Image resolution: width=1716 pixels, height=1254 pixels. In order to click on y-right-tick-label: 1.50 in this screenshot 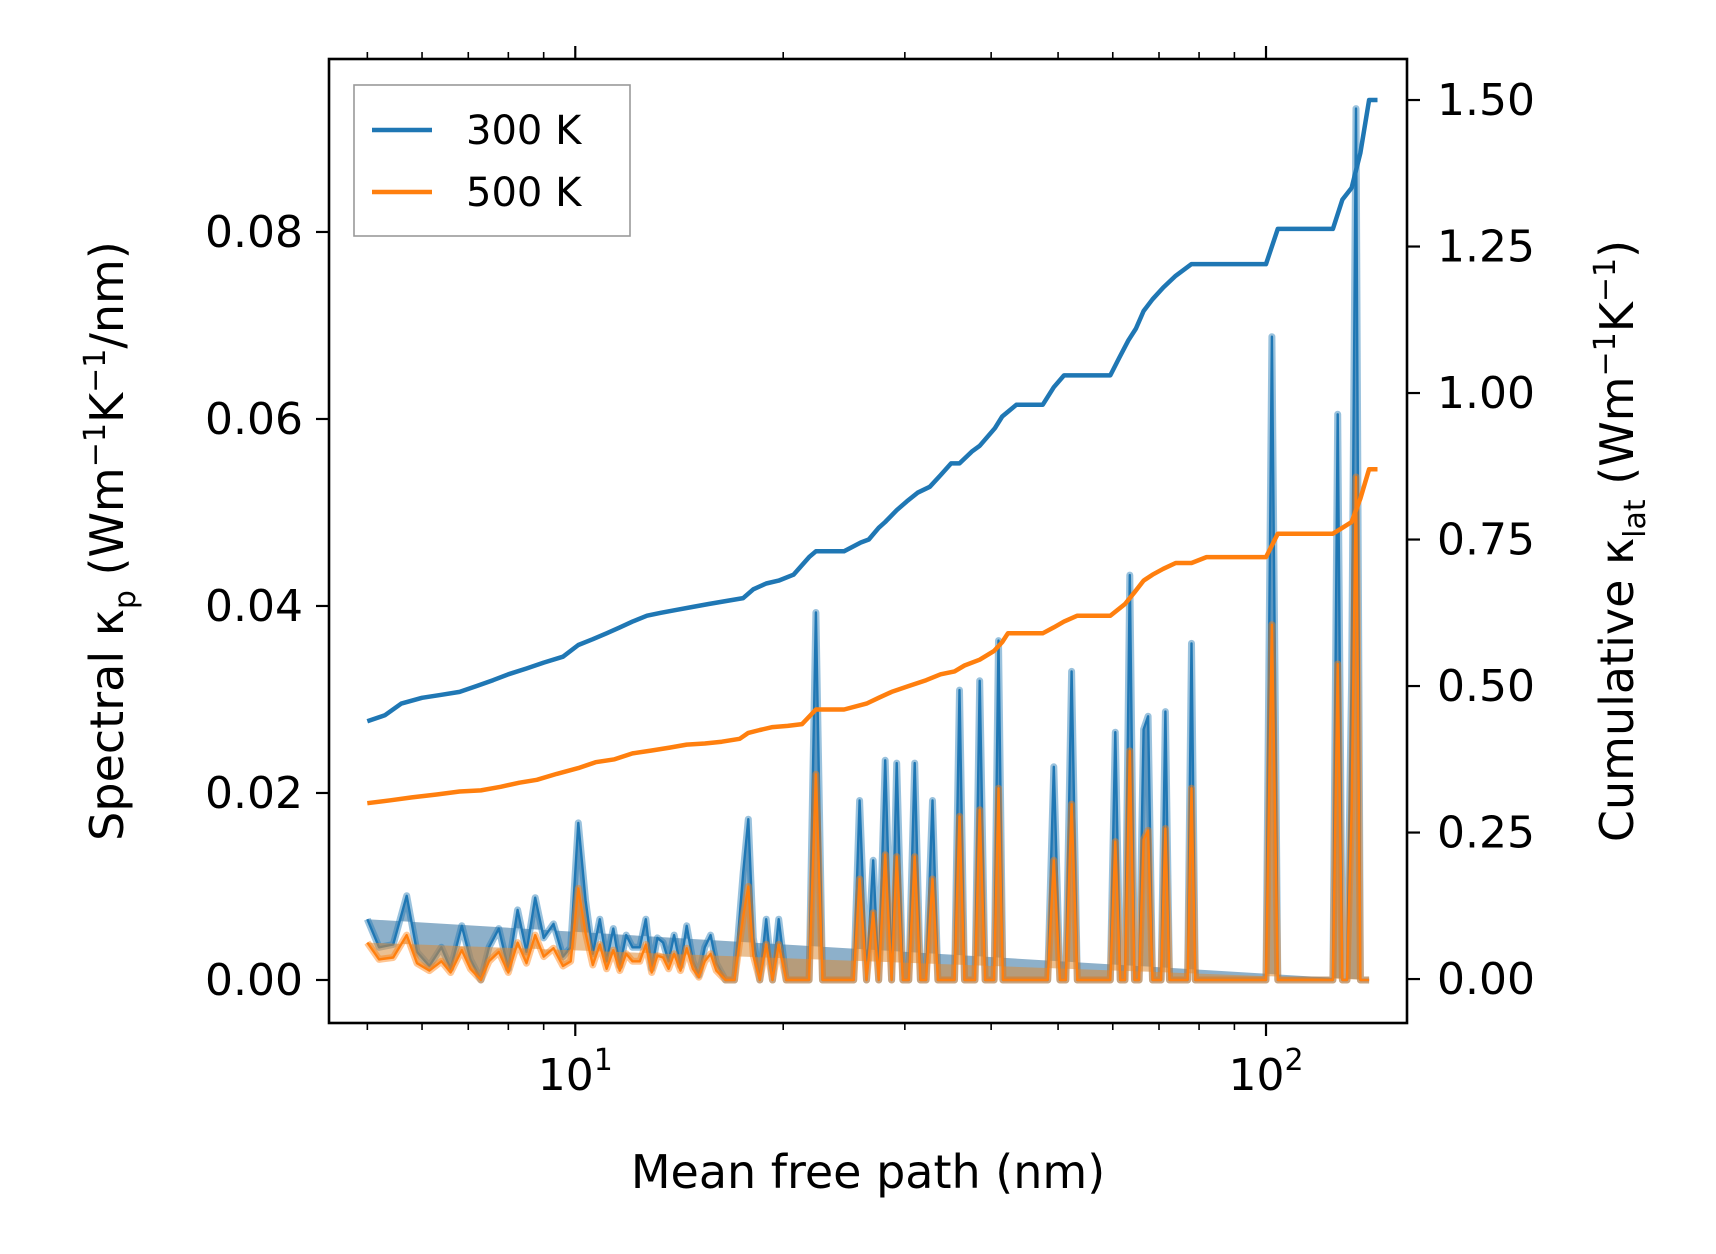, I will do `click(1486, 100)`.